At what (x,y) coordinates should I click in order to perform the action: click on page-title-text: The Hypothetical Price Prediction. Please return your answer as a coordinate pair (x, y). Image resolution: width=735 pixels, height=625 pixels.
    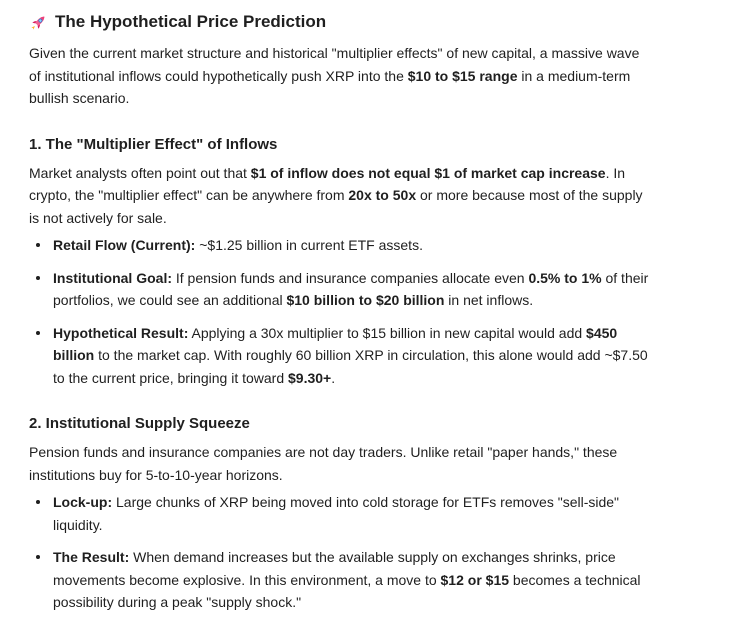
    Looking at the image, I should click on (191, 21).